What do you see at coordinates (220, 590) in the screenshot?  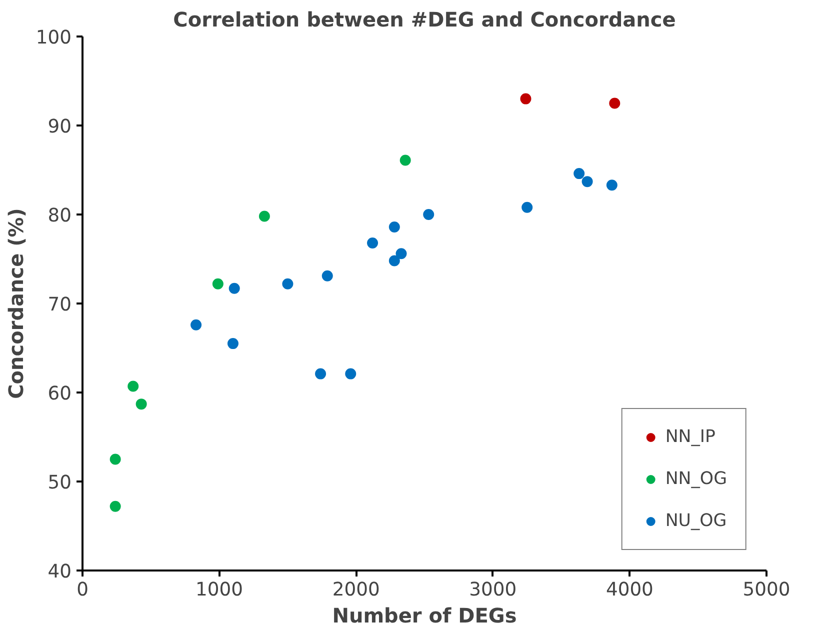 I see `x-tick-label: 1000` at bounding box center [220, 590].